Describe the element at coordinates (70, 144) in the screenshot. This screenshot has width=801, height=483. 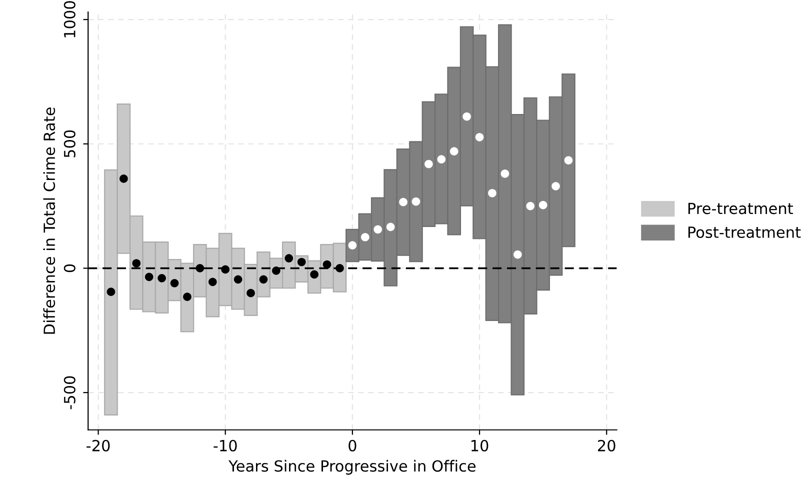
I see `y-tick-label: 500` at that location.